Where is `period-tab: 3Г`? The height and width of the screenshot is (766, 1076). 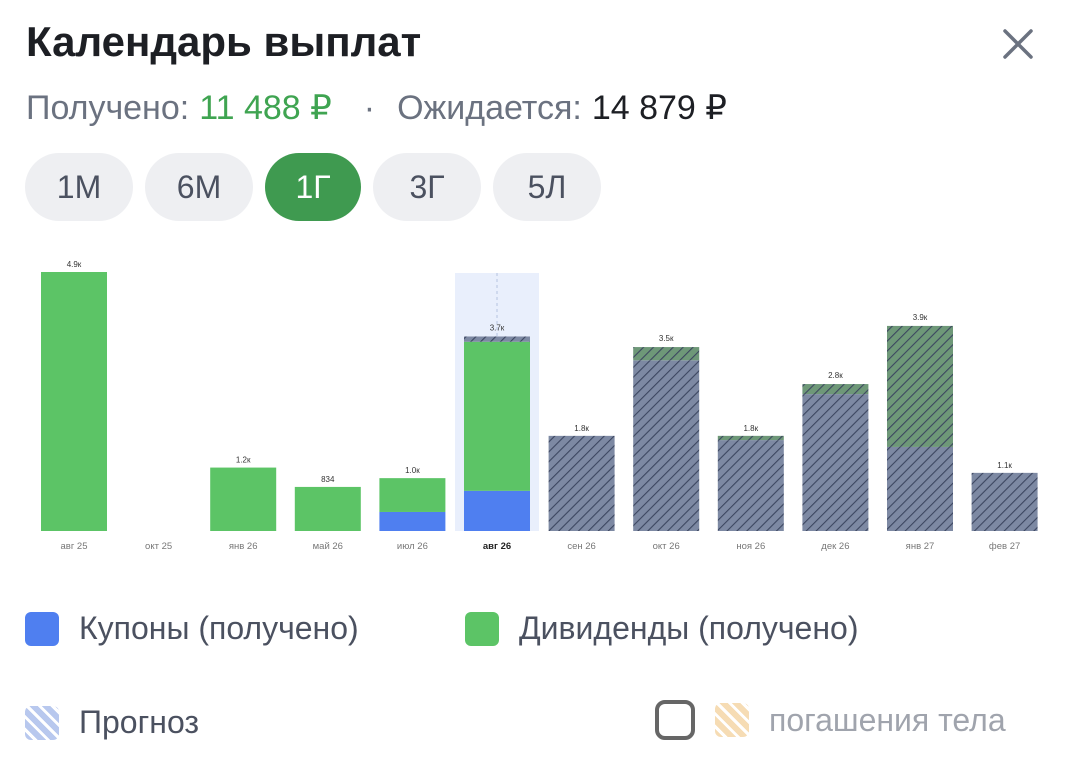
period-tab: 3Г is located at coordinates (427, 187).